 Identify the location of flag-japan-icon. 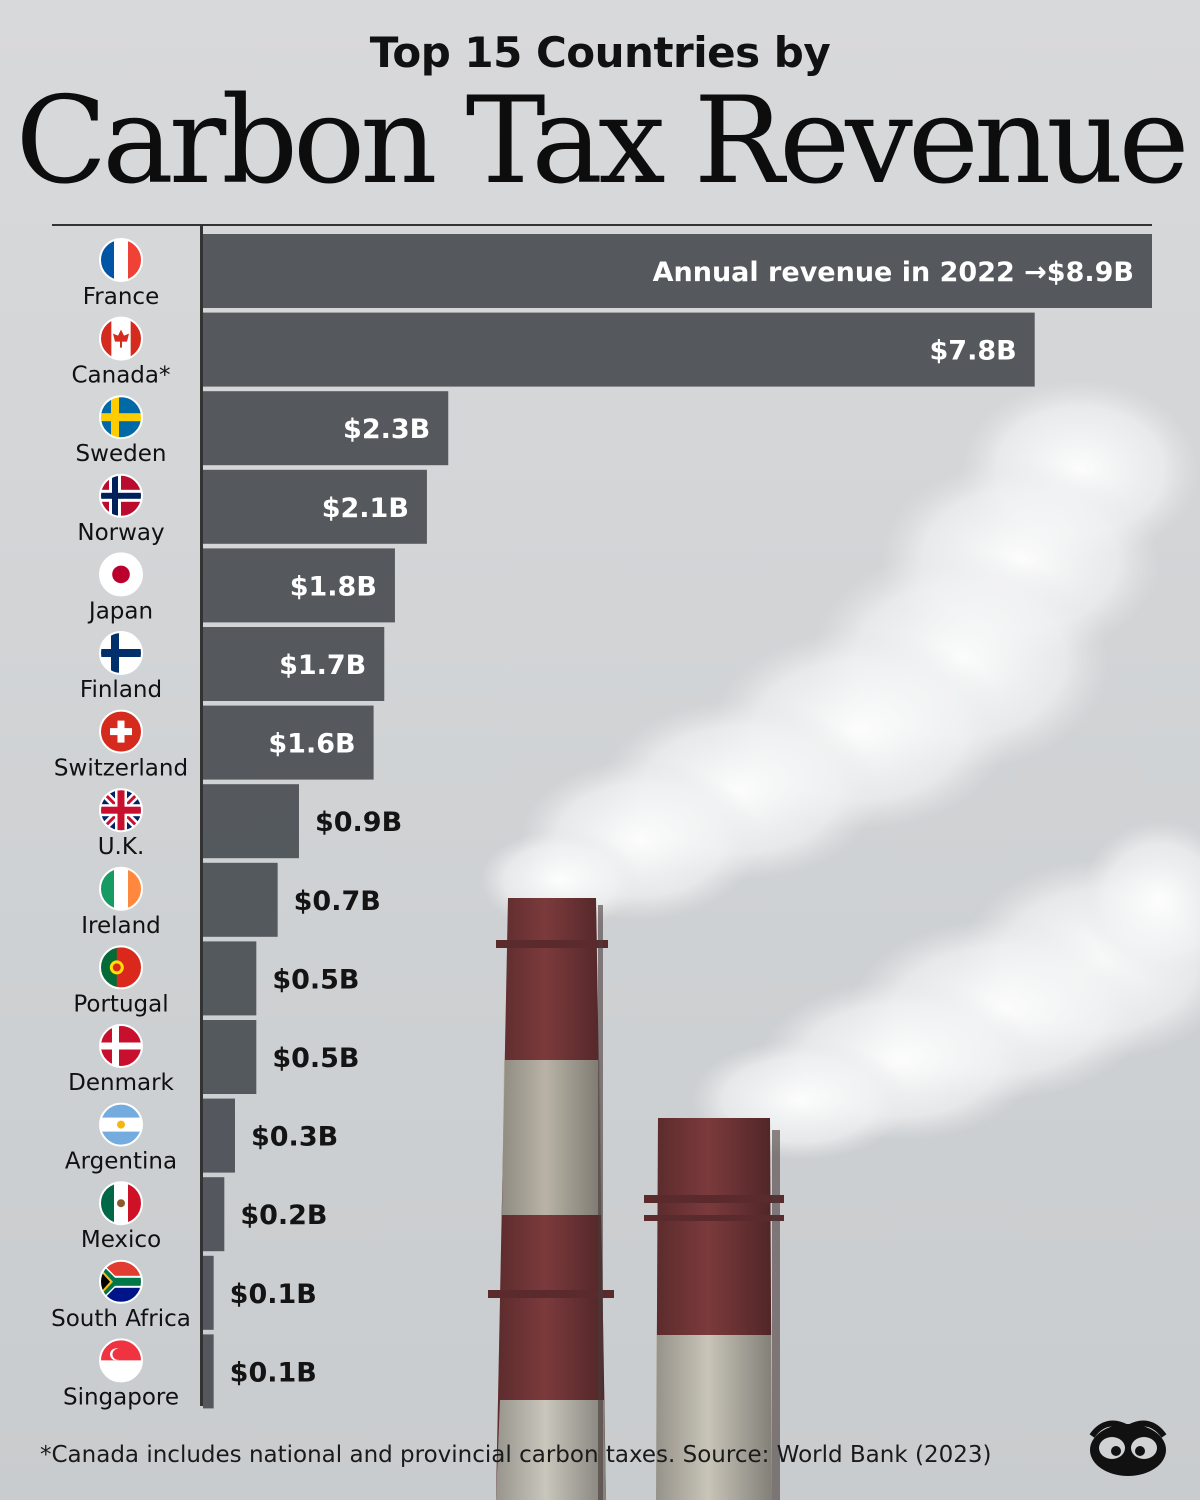
(121, 574).